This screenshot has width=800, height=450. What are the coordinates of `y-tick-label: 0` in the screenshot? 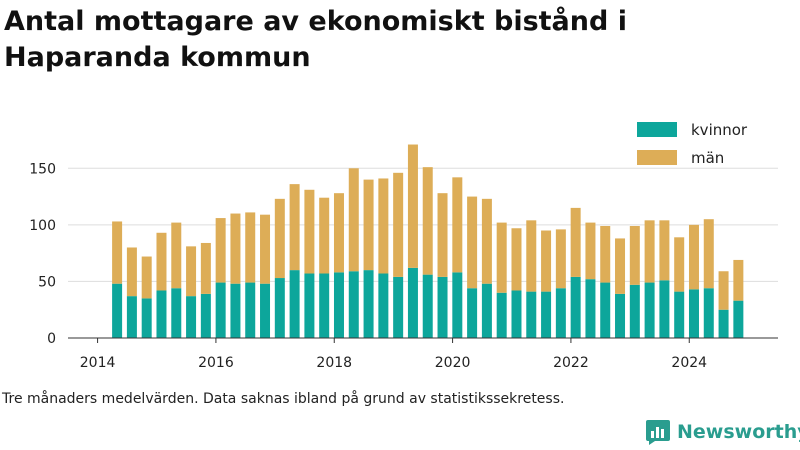 It's located at (51, 339).